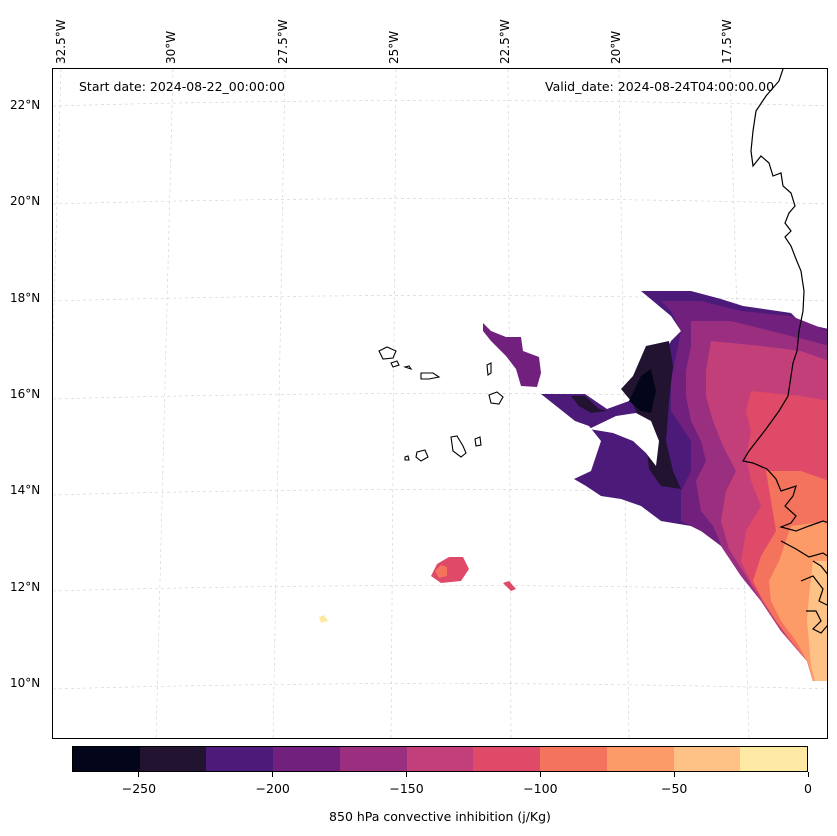 Image resolution: width=837 pixels, height=836 pixels. What do you see at coordinates (279, 403) in the screenshot?
I see `meridian-27-5w` at bounding box center [279, 403].